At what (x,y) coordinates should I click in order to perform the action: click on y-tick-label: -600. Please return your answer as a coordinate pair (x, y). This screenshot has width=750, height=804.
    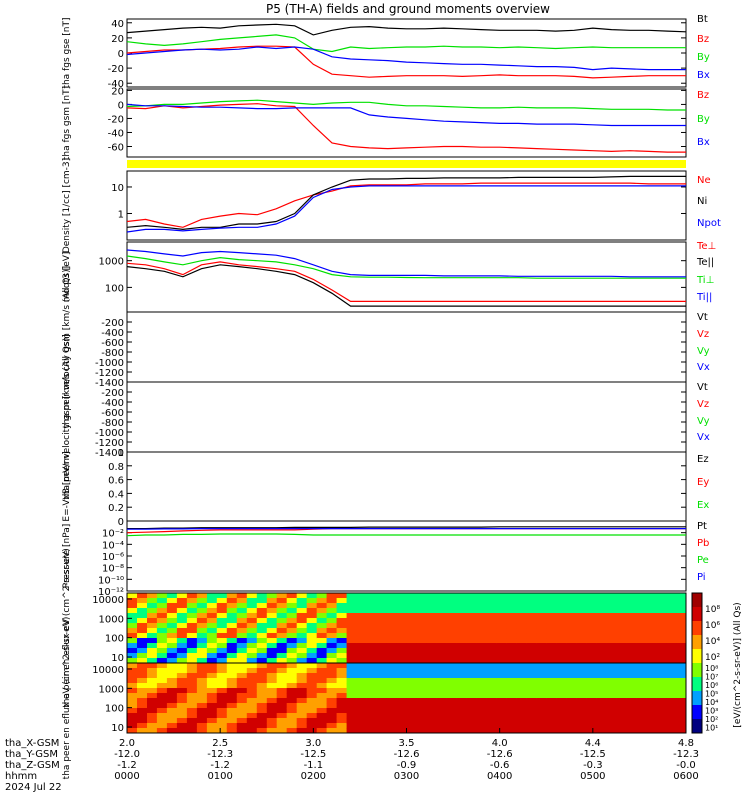
    Looking at the image, I should click on (112, 343).